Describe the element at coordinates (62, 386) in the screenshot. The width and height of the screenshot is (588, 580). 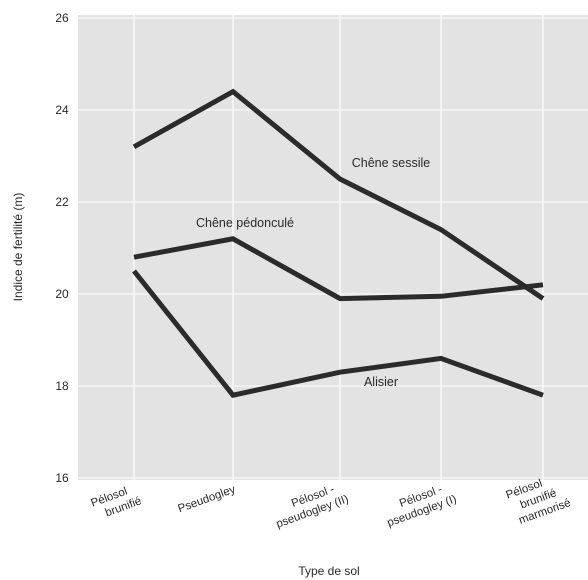
I see `y-tick-label: 18` at that location.